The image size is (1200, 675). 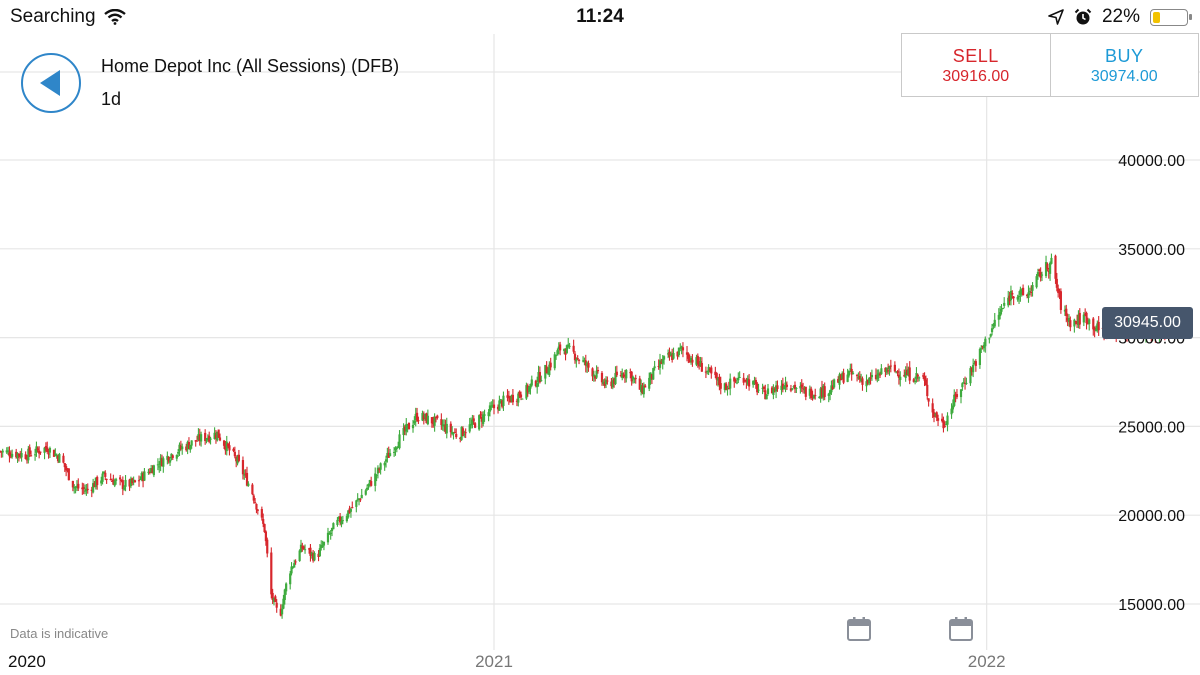 I want to click on back-arrow-icon, so click(x=50, y=83).